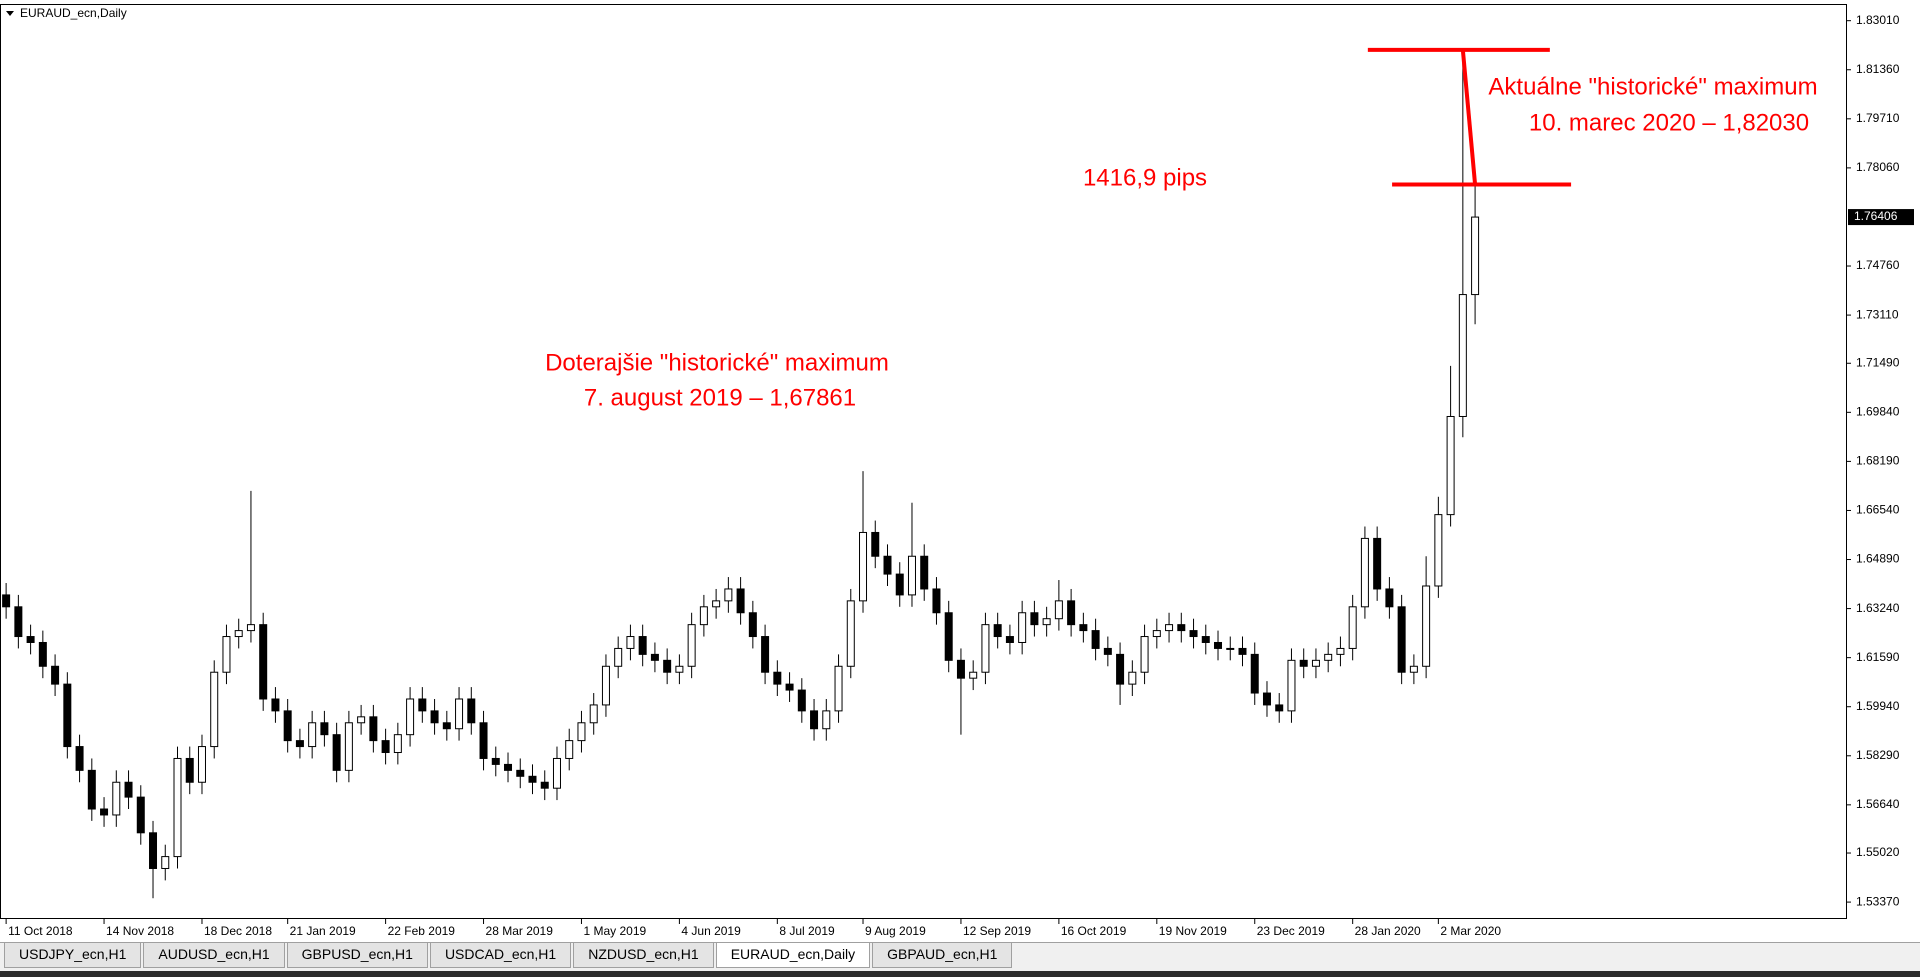 Image resolution: width=1920 pixels, height=977 pixels. Describe the element at coordinates (1652, 86) in the screenshot. I see `annotation: Aktuálne "historické" maximum` at that location.